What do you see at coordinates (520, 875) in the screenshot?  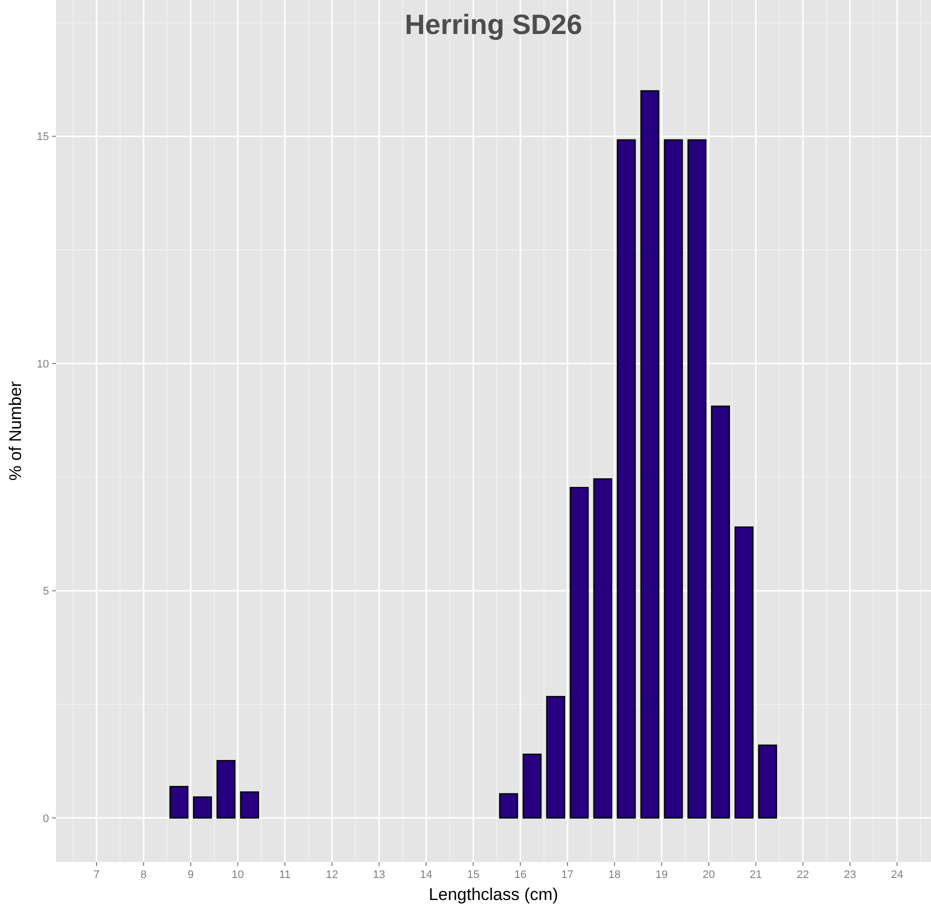 I see `x-tick-label: 16` at bounding box center [520, 875].